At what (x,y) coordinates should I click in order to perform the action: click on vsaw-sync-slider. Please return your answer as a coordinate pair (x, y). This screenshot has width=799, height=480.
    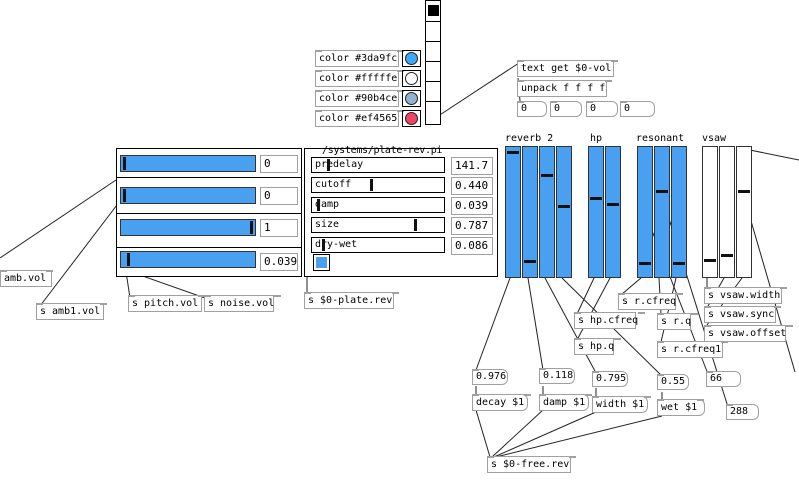
    Looking at the image, I should click on (727, 212).